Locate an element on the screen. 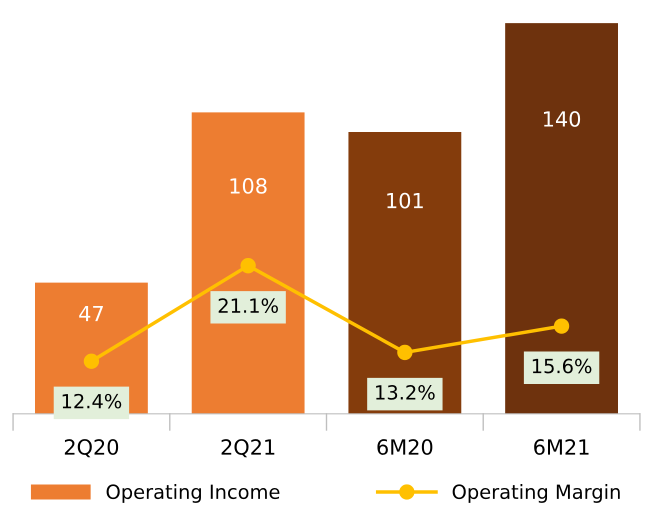  x-tick-label: 6M20 is located at coordinates (404, 447).